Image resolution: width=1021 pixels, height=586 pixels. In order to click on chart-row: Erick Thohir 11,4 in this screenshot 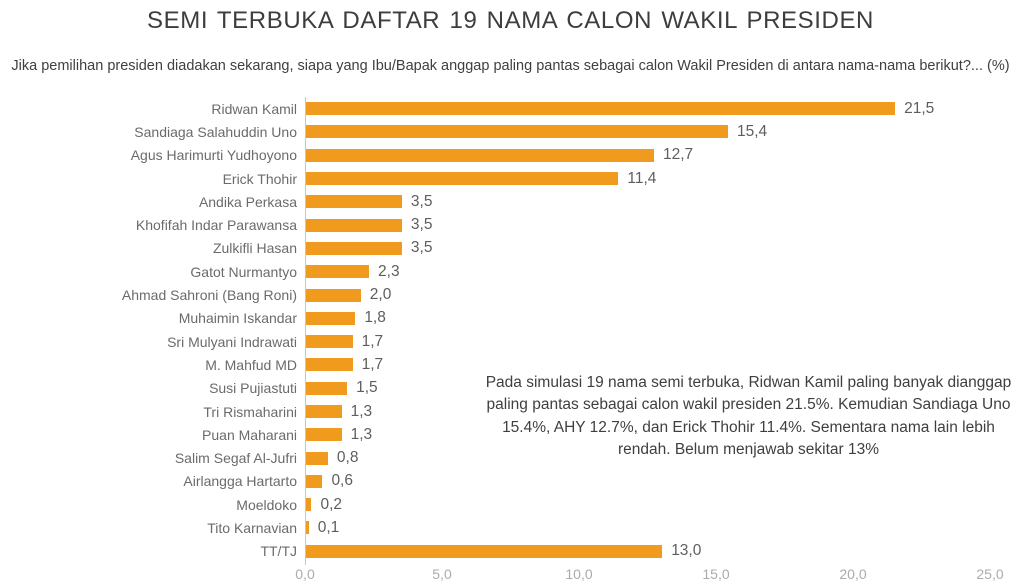, I will do `click(510, 178)`.